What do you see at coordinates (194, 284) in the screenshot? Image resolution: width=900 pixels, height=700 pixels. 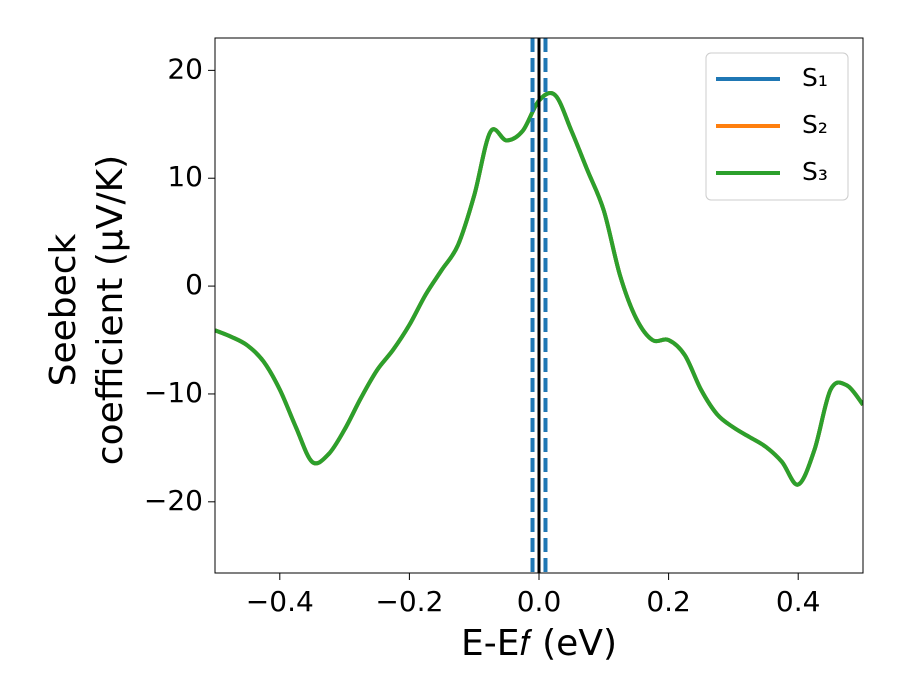 I see `y-tick-label: 0` at bounding box center [194, 284].